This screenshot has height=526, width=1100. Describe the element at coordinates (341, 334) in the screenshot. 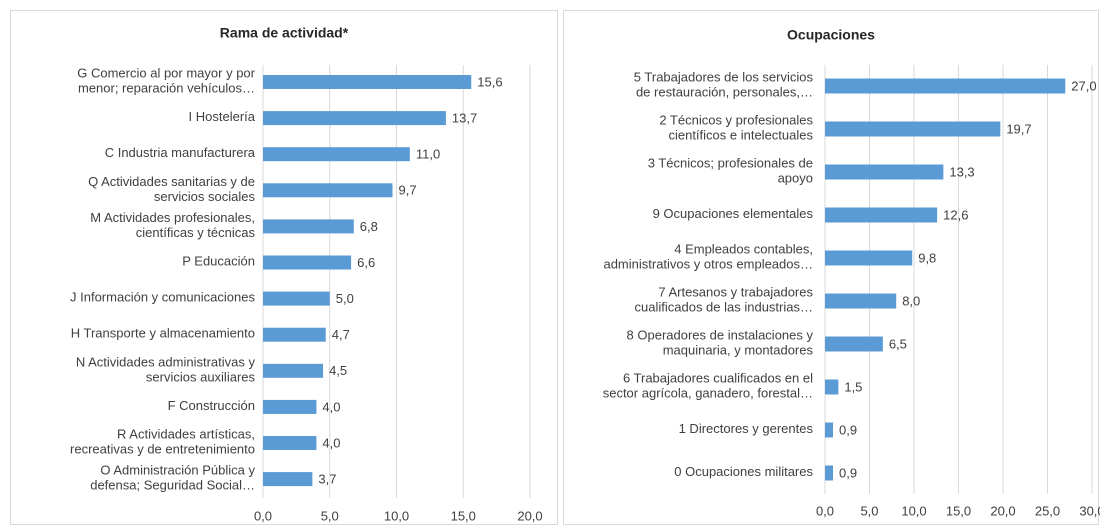

I see `value-label: 4,7` at that location.